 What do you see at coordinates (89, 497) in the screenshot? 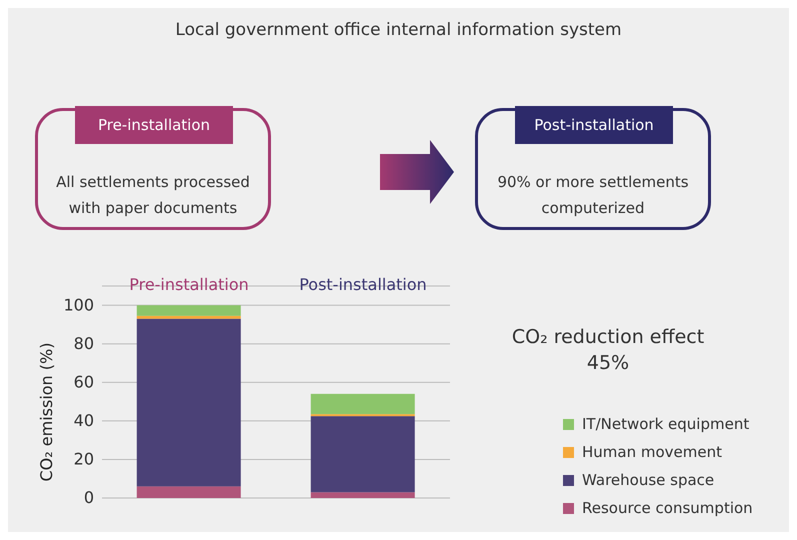
I see `y-tick-label: 0` at bounding box center [89, 497].